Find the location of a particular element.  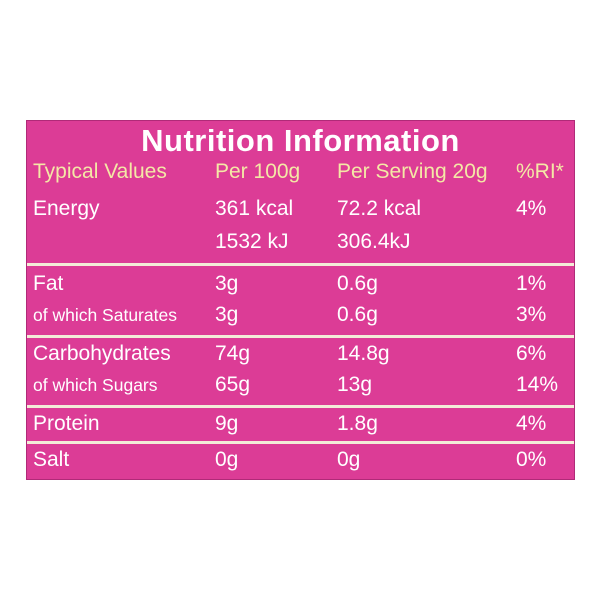

table-row: of which Saturates 3g 0.6g 3% is located at coordinates (300, 315).